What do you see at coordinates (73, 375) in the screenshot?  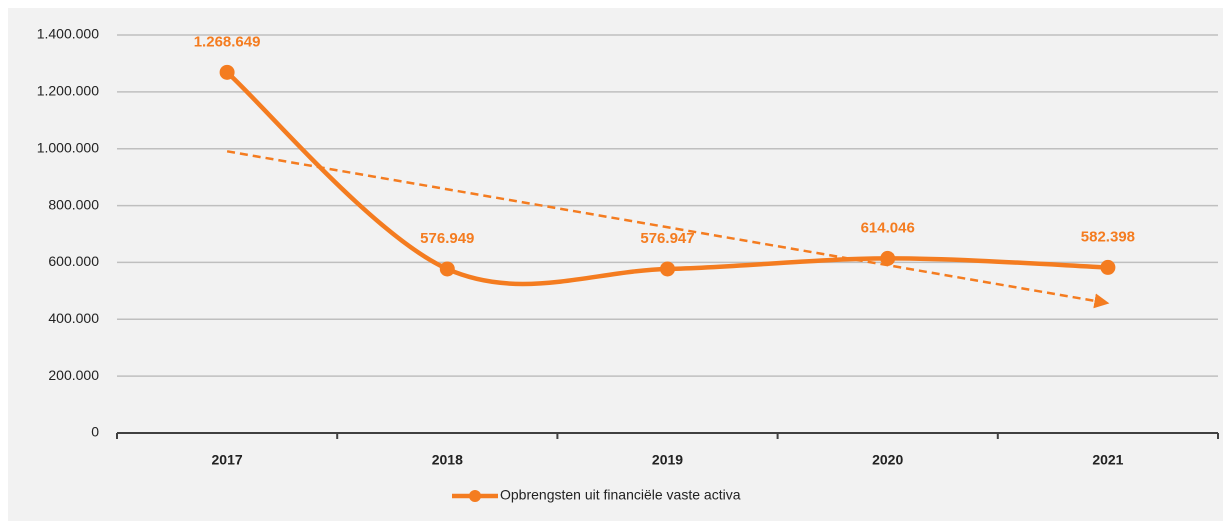 I see `y-tick-label: 200.000` at bounding box center [73, 375].